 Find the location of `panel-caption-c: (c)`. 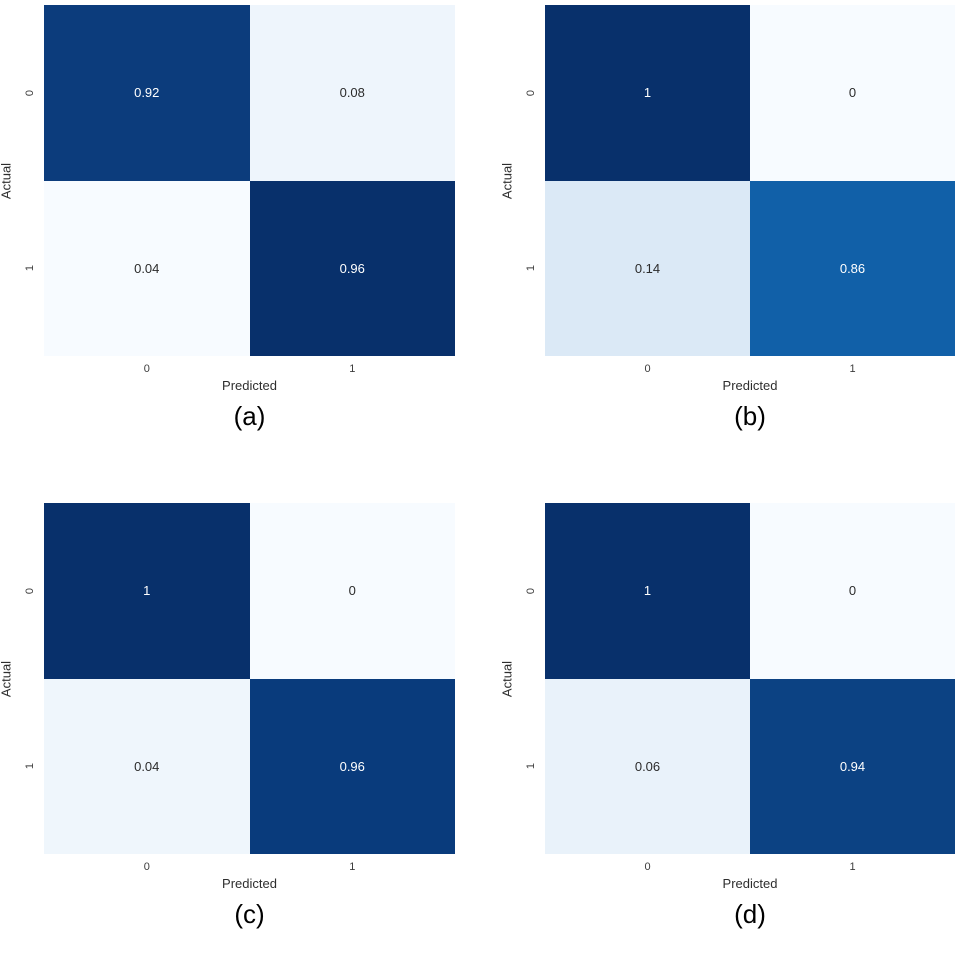

panel-caption-c: (c) is located at coordinates (249, 914).